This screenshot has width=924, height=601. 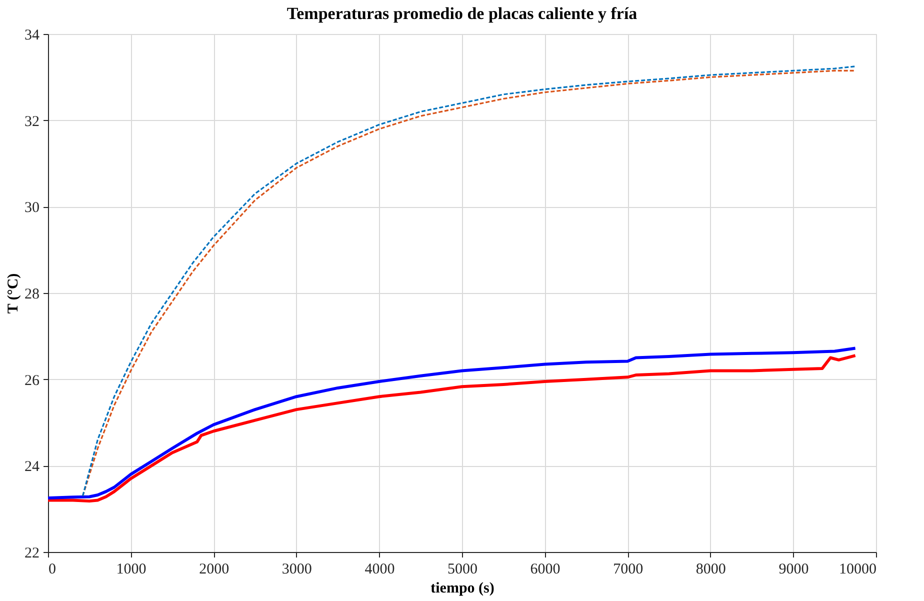 I want to click on y-tick-label: 26, so click(x=32, y=380).